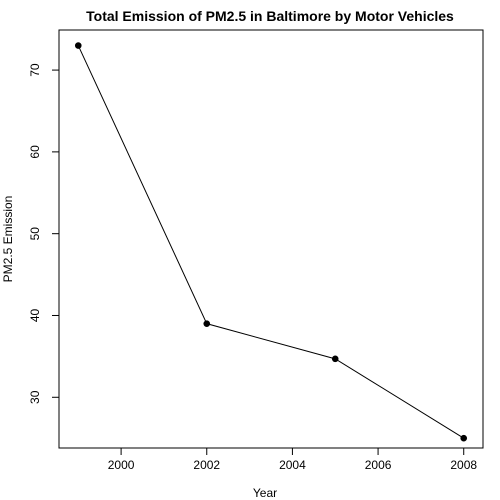 The height and width of the screenshot is (500, 500). I want to click on x-tick-label: 2000, so click(121, 465).